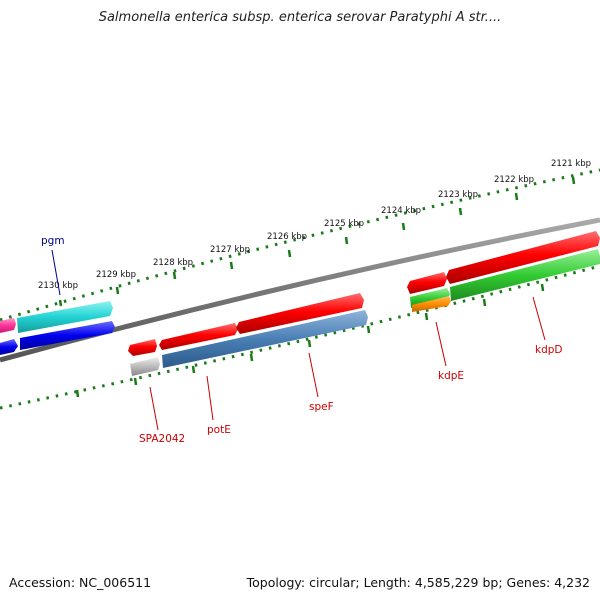  Describe the element at coordinates (539, 318) in the screenshot. I see `leader-kdpD` at that location.